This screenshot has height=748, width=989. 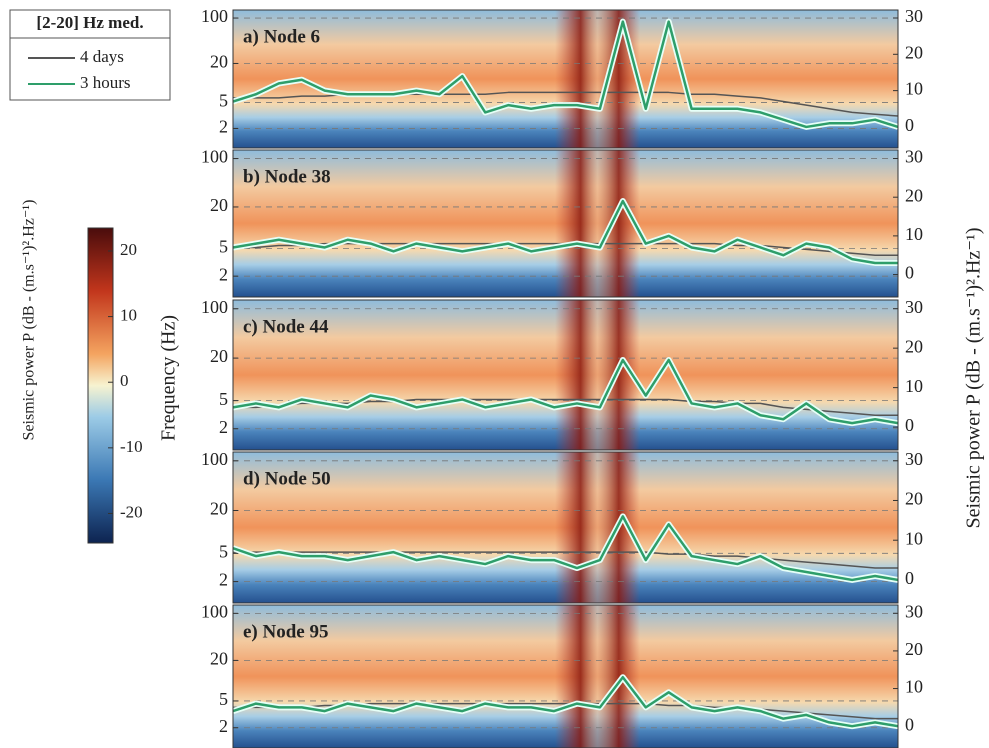 I want to click on colorbar-tick-label: -20, so click(x=131, y=511).